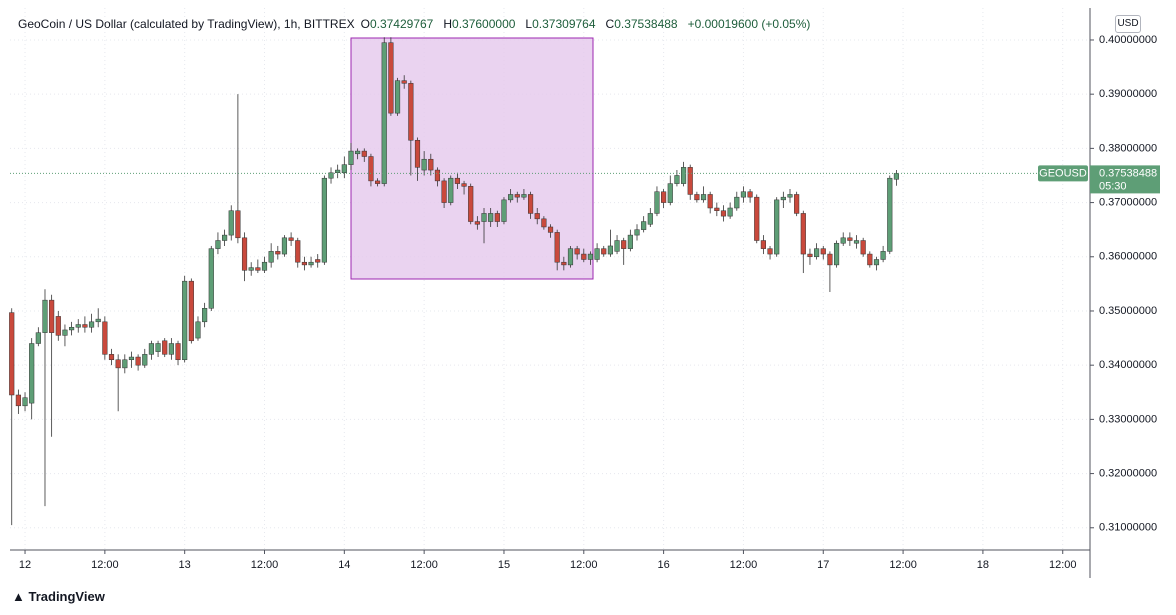 This screenshot has height=615, width=1176. What do you see at coordinates (1113, 186) in the screenshot?
I see `countdown-label: 05:30` at bounding box center [1113, 186].